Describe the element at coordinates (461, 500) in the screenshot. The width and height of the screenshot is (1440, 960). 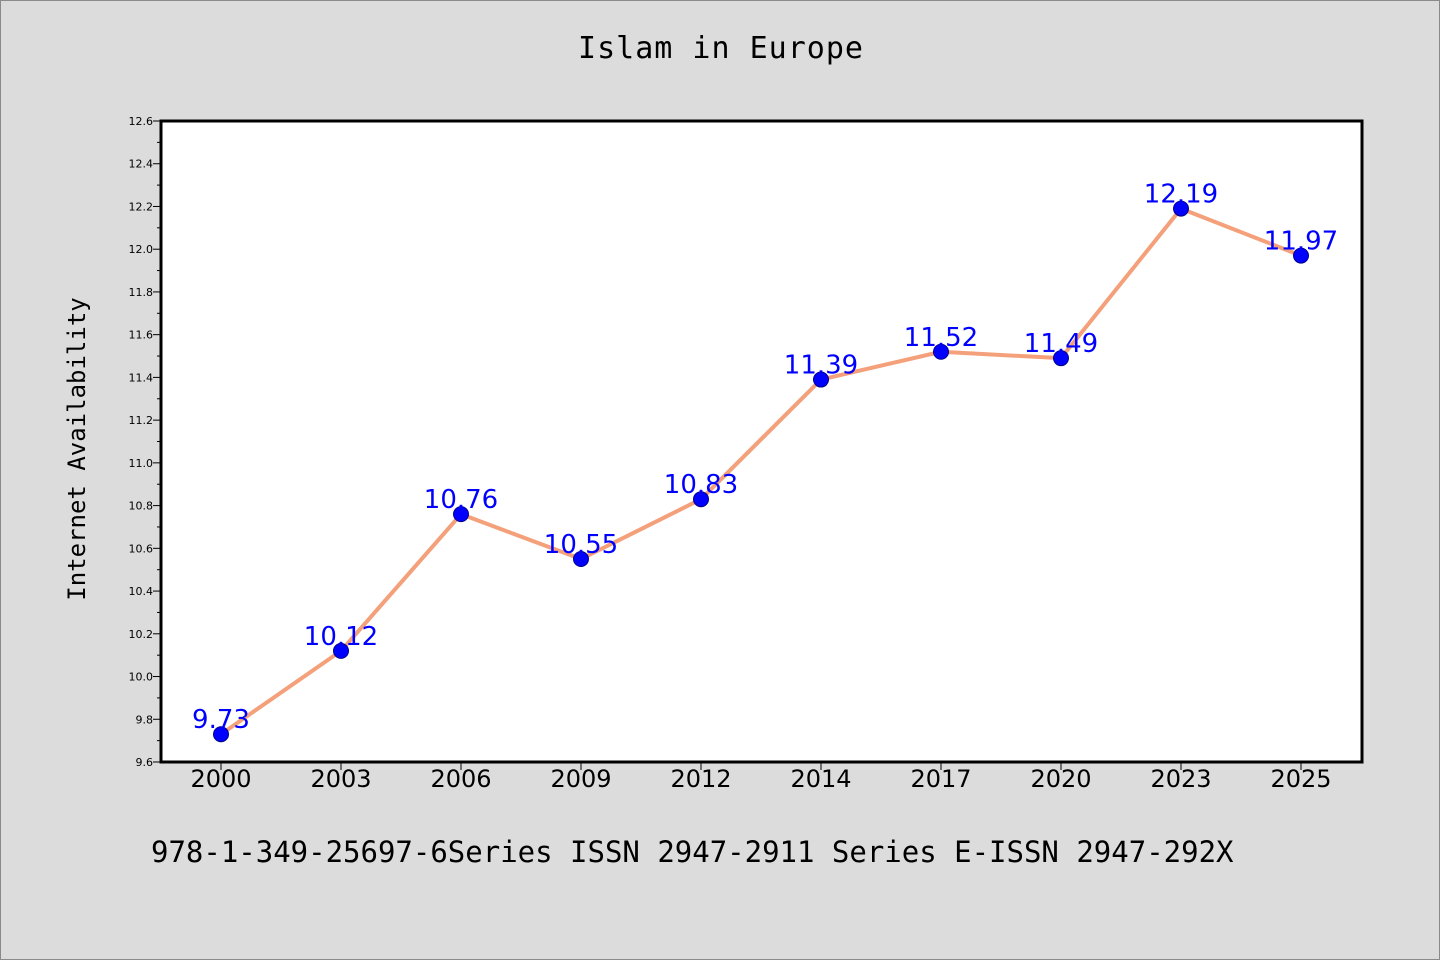
I see `data-label: 10.76` at that location.